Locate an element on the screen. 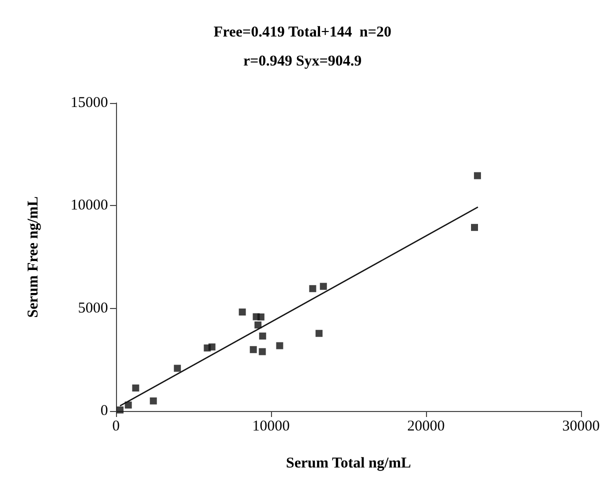  y-tick-label: 10000 is located at coordinates (89, 206).